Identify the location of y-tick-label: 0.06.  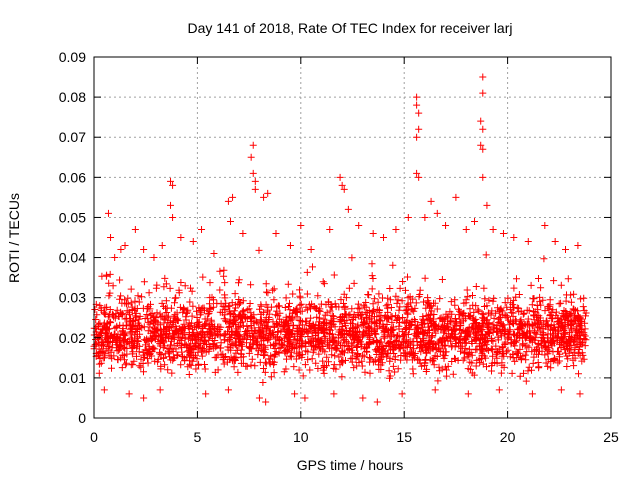
(72, 177).